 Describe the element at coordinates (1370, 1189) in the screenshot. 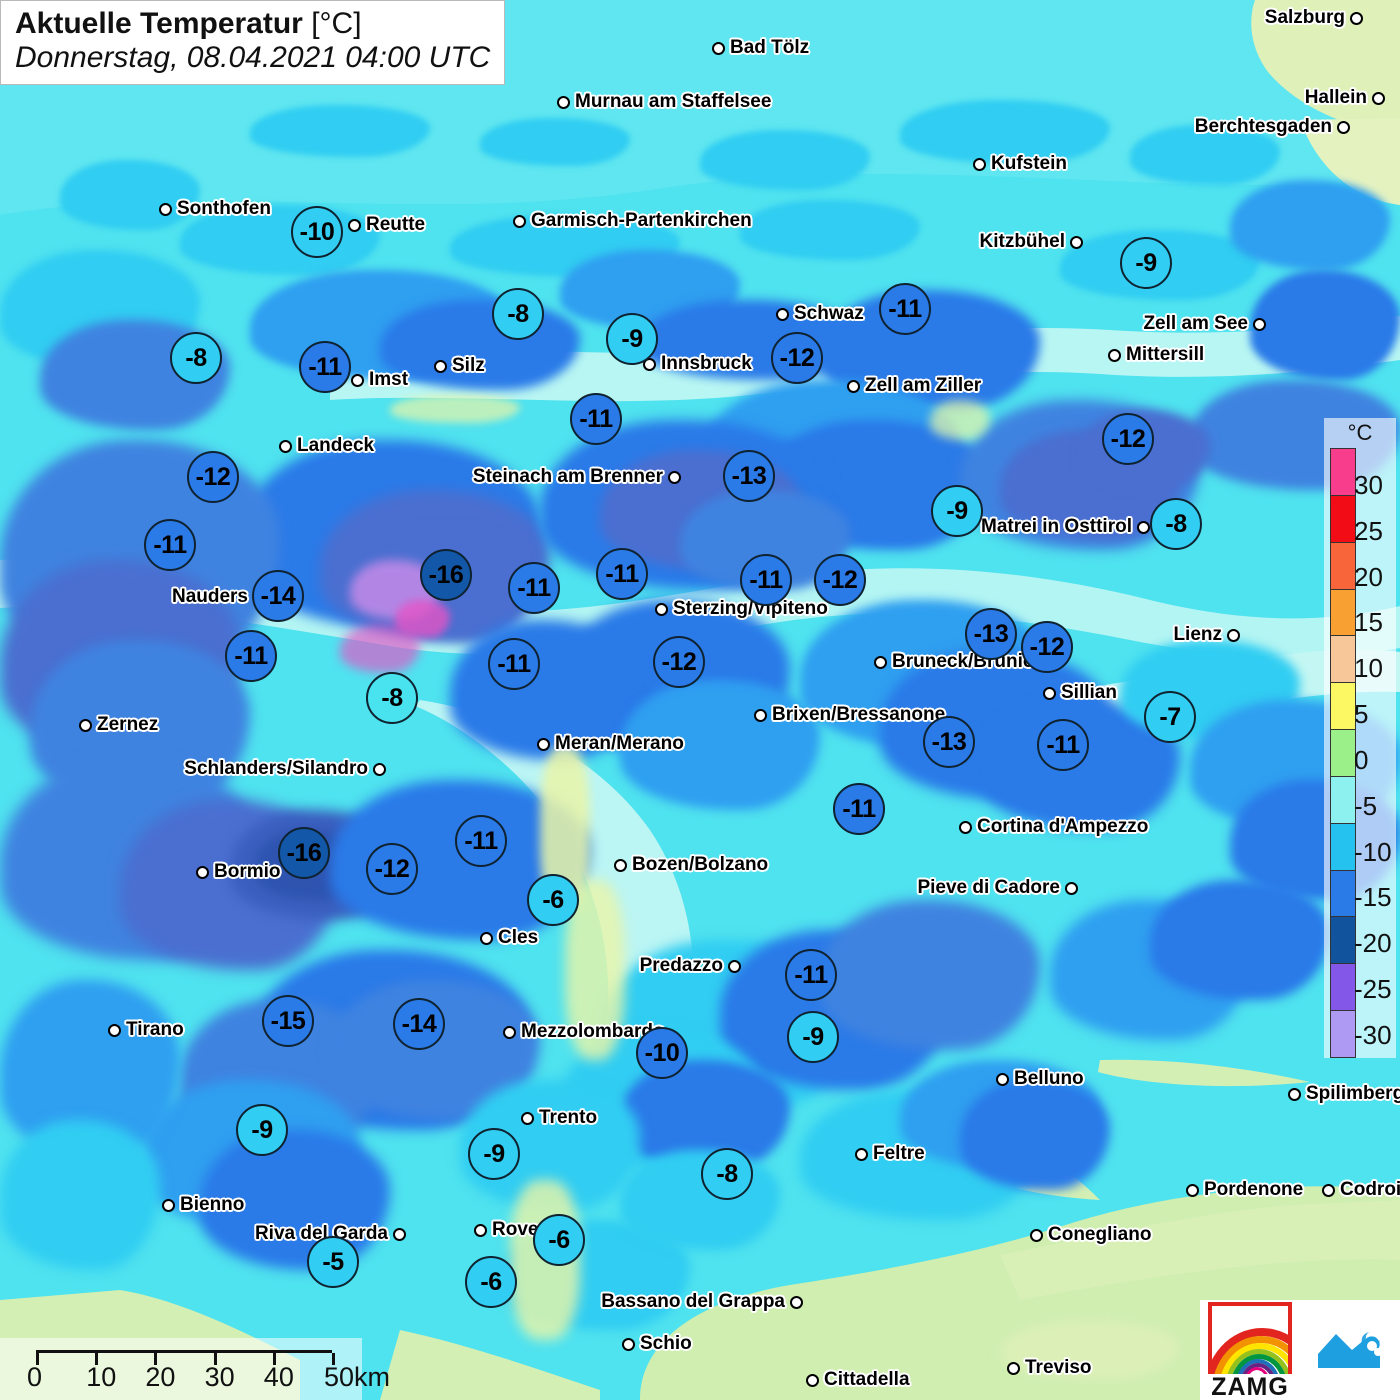

I see `city-label: Codroipo` at that location.